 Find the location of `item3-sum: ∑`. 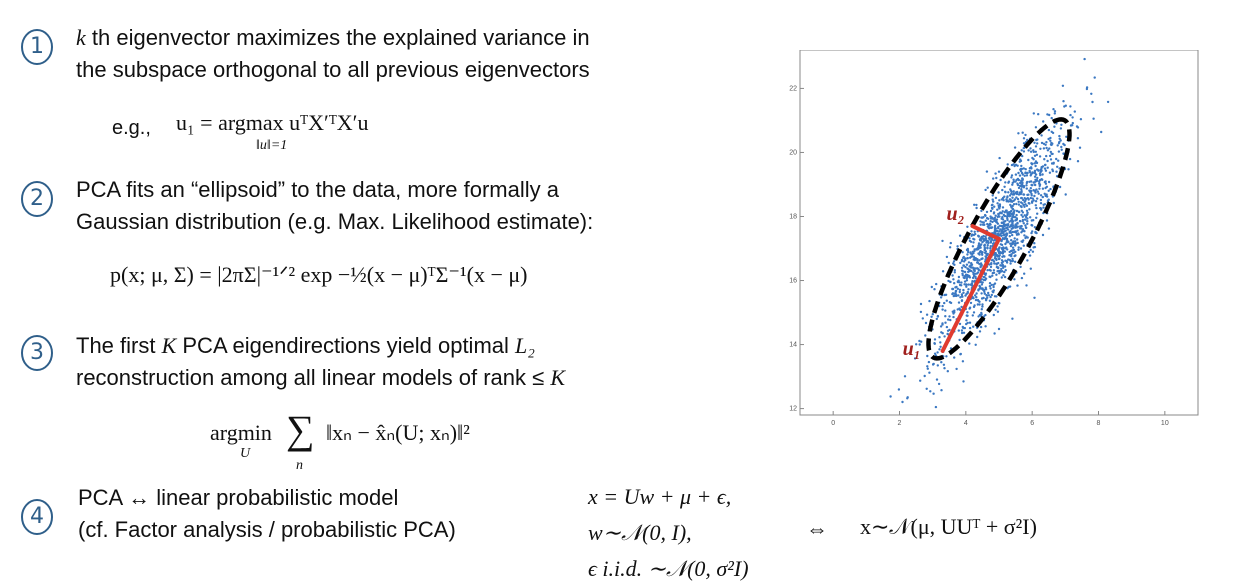

item3-sum: ∑ is located at coordinates (300, 429).